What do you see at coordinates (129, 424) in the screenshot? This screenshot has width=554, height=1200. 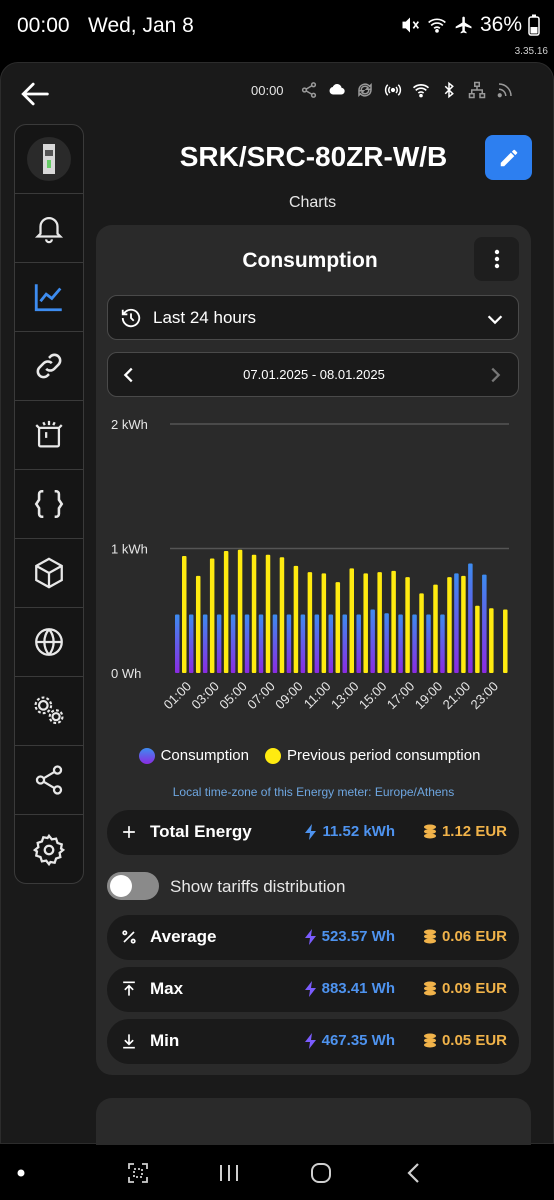 I see `y-tick-label: 2 kWh` at bounding box center [129, 424].